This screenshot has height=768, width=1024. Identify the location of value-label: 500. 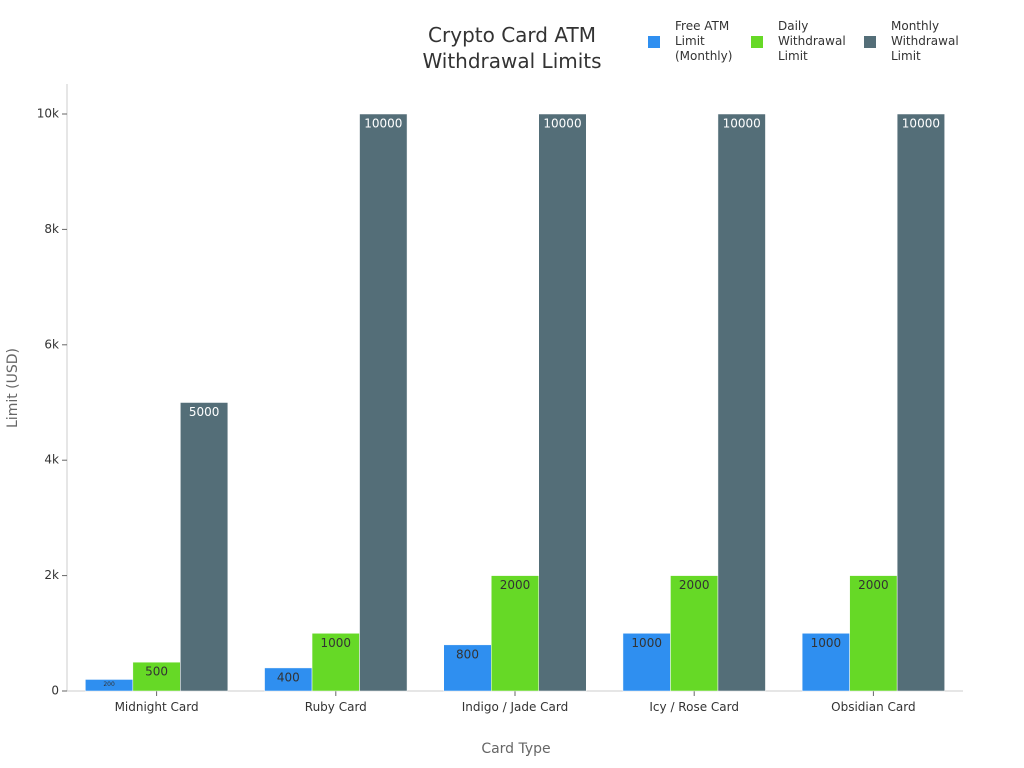
(156, 672).